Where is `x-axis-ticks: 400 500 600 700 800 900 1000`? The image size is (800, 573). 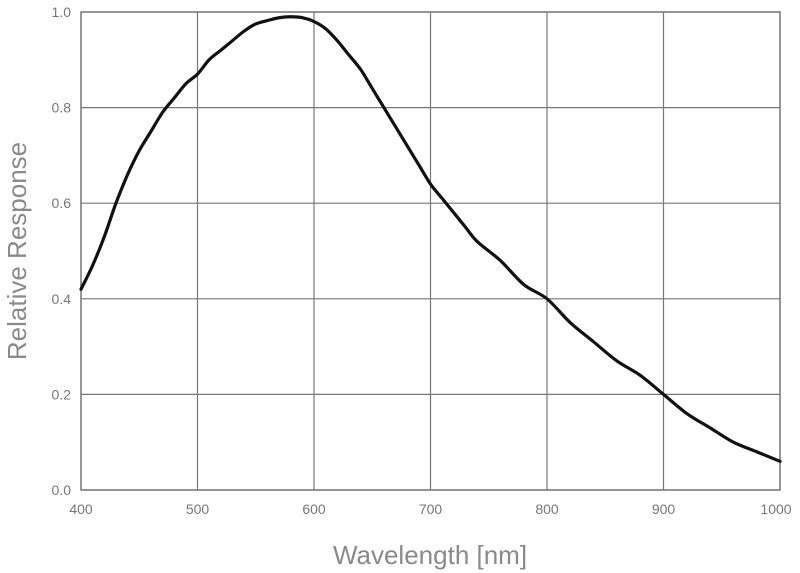 x-axis-ticks: 400 500 600 700 800 900 1000 is located at coordinates (430, 509).